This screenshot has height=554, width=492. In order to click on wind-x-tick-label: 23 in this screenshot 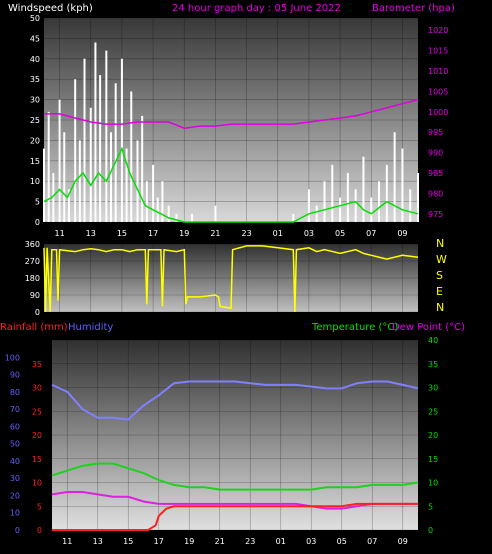, I will do `click(246, 233)`.